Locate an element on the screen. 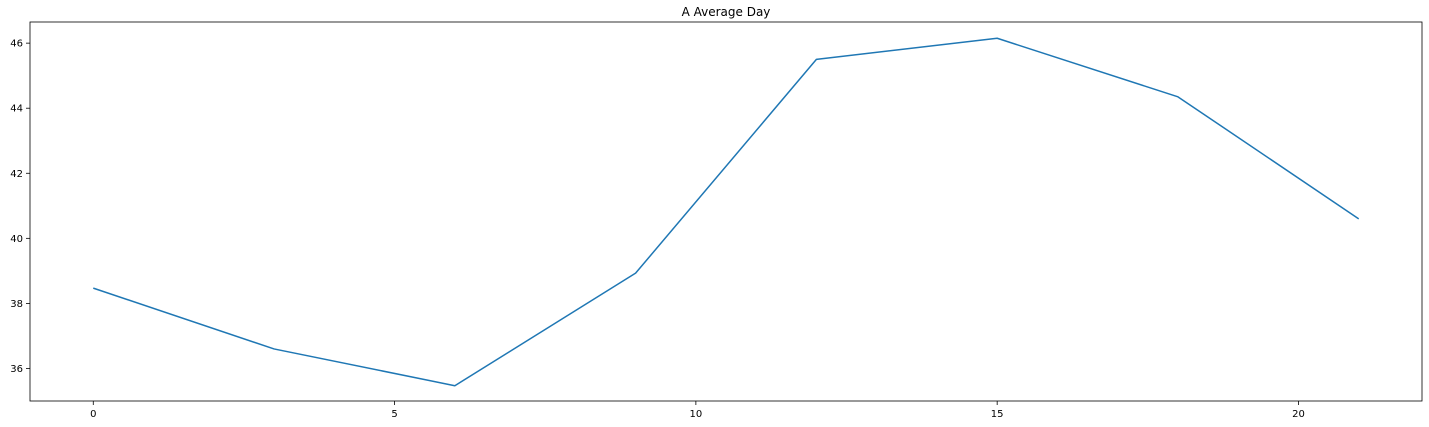 Image resolution: width=1429 pixels, height=427 pixels. x-tick-label: 5 is located at coordinates (394, 414).